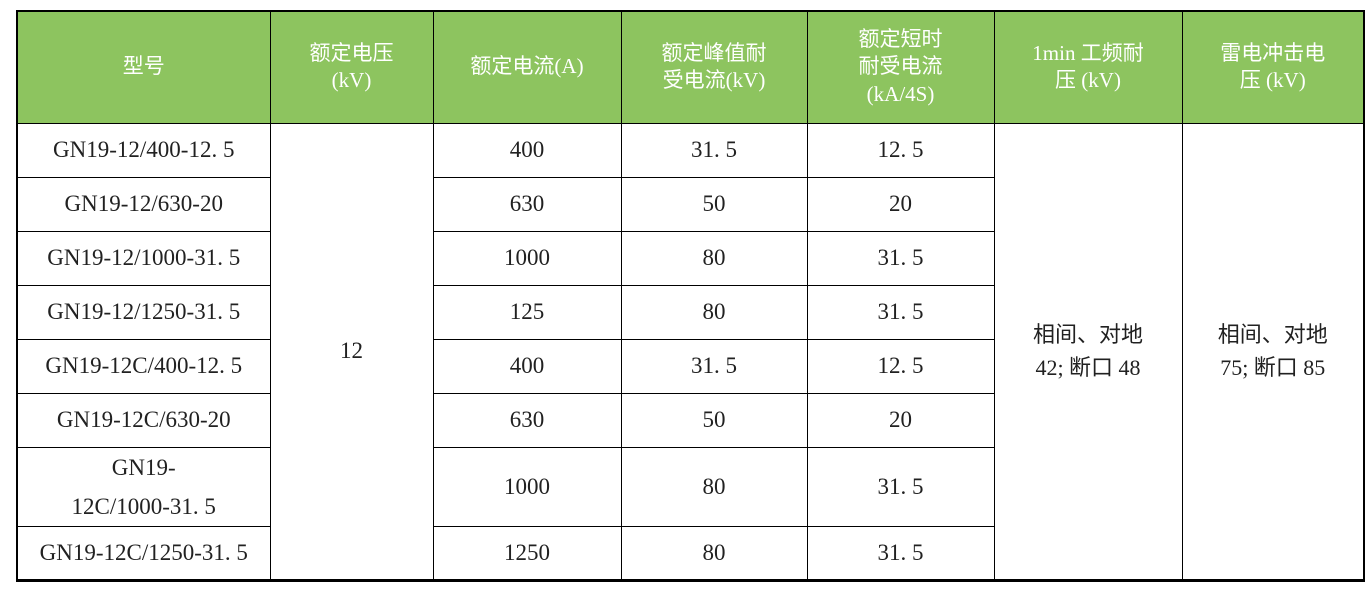  What do you see at coordinates (143, 204) in the screenshot?
I see `model-cell: GN19-12/630-20` at bounding box center [143, 204].